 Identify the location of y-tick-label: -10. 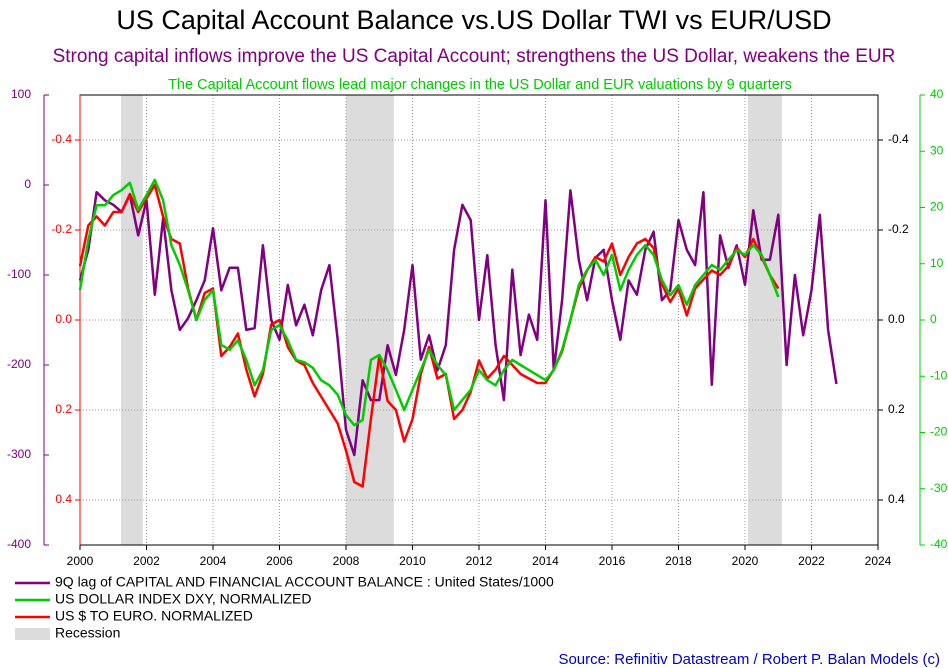
(939, 375).